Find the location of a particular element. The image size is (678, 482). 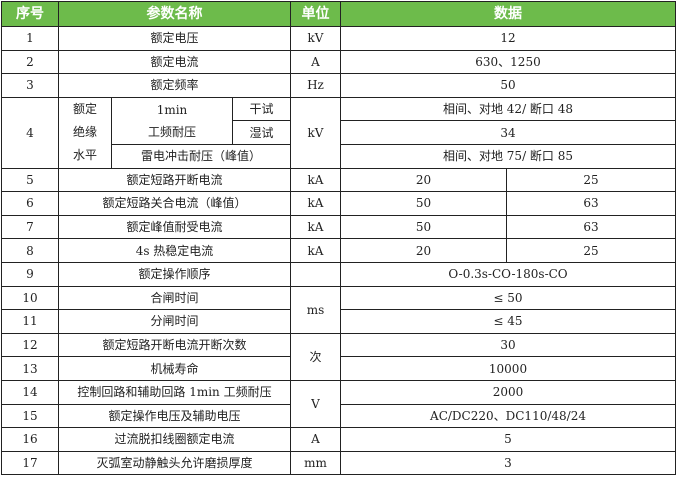

row-value: 30 is located at coordinates (508, 345).